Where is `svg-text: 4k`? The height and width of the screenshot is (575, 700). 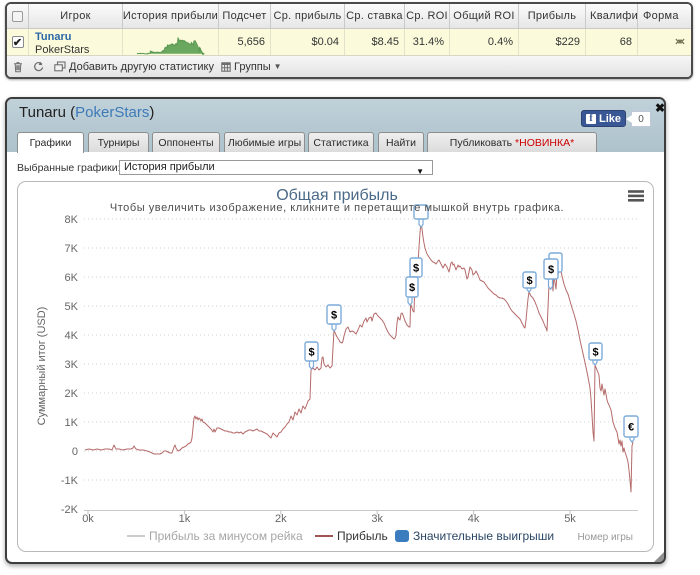
svg-text: 4k is located at coordinates (474, 519).